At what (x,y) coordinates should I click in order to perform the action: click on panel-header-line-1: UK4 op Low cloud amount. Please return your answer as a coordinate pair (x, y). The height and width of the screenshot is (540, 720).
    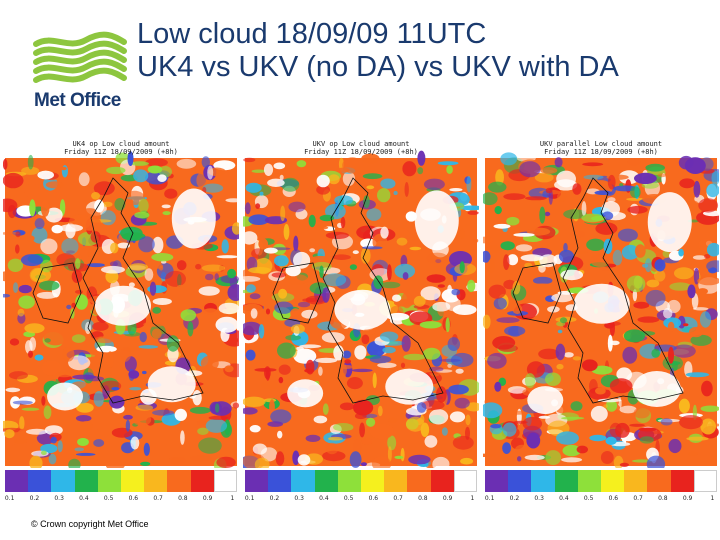
    Looking at the image, I should click on (121, 144).